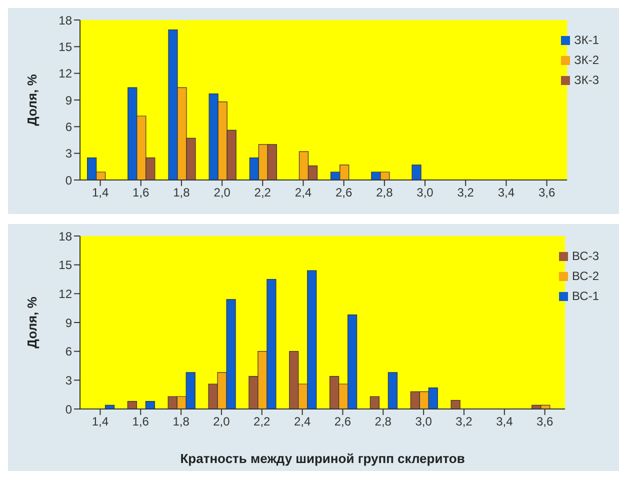 Image resolution: width=627 pixels, height=479 pixels. What do you see at coordinates (586, 60) in the screenshot?
I see `legend-label: ЗК-2` at bounding box center [586, 60].